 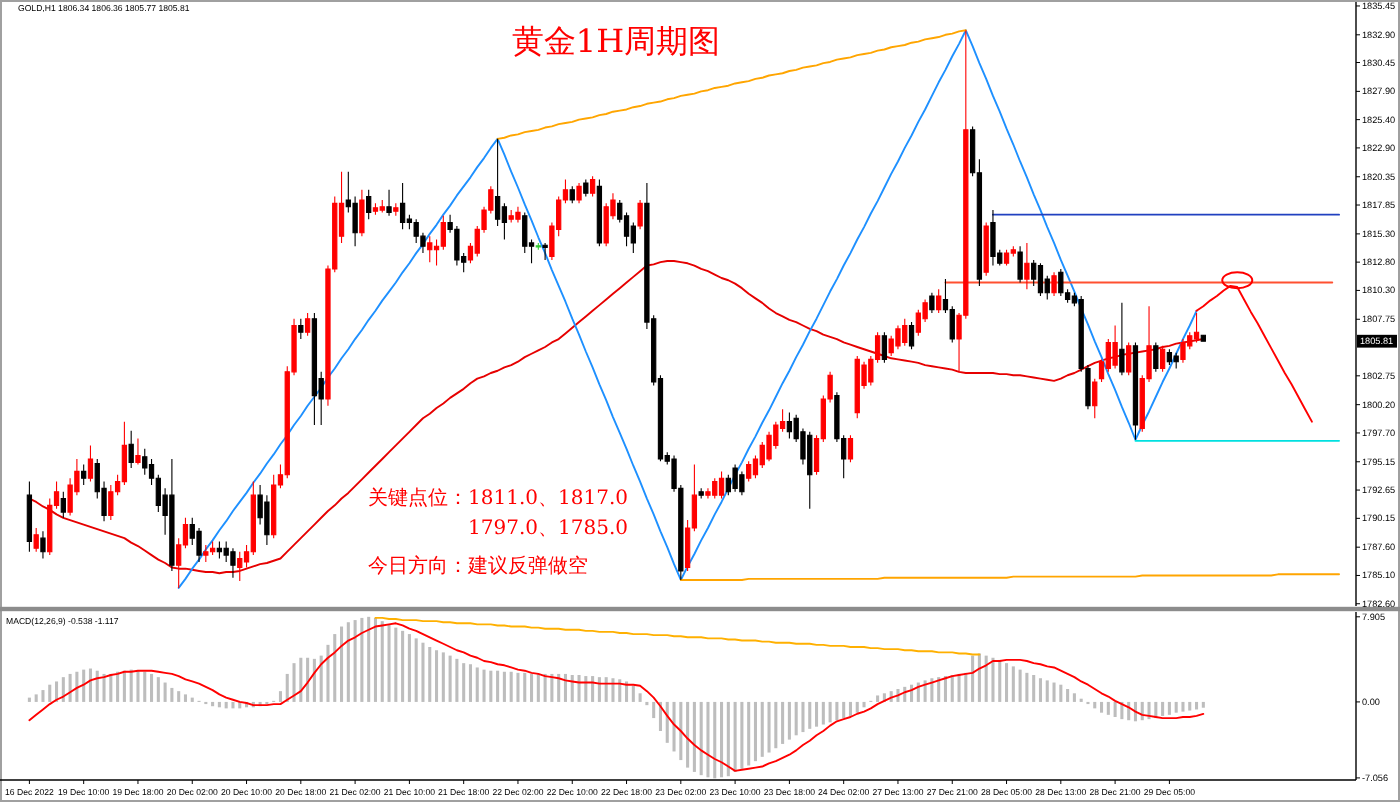 What do you see at coordinates (478, 566) in the screenshot?
I see `annotation: 今日方向：建议反弹做空` at bounding box center [478, 566].